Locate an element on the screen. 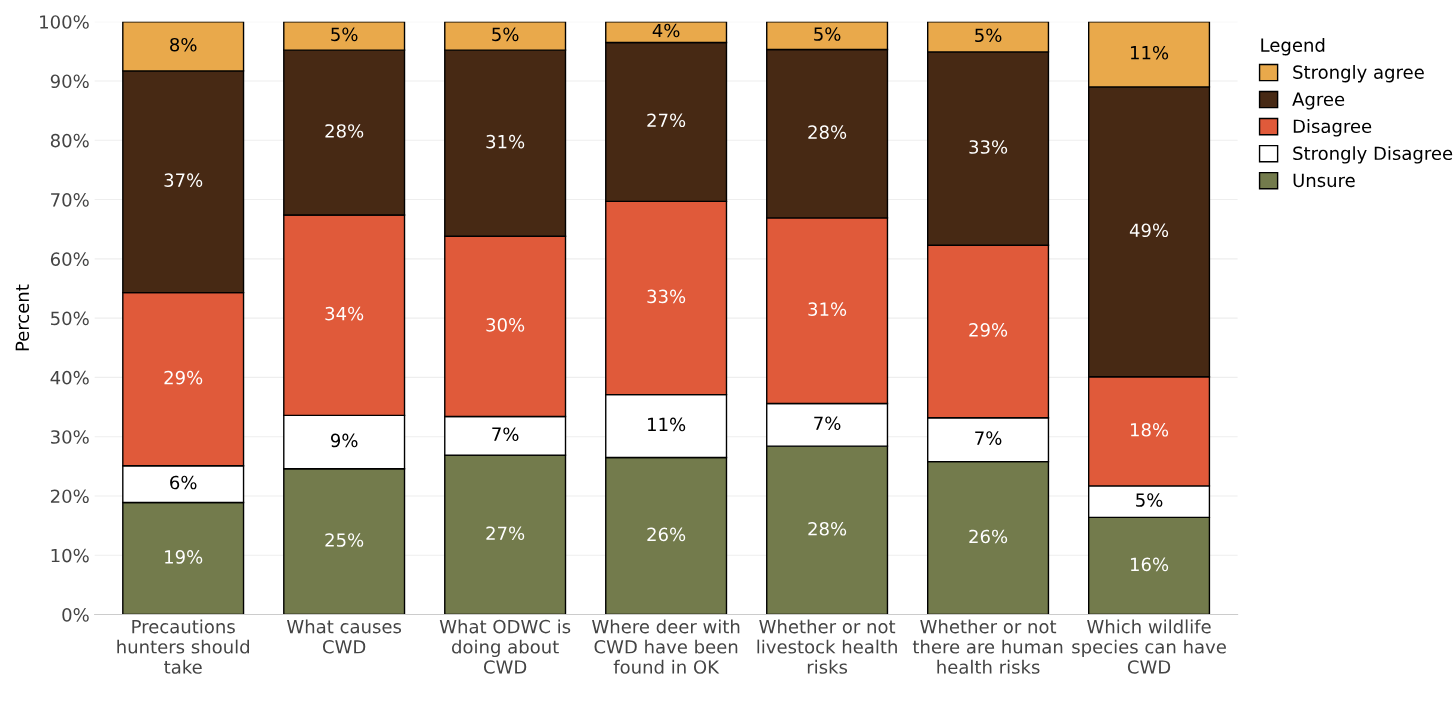 Image resolution: width=1456 pixels, height=723 pixels. x-tick-label: What causes CWD is located at coordinates (344, 636).